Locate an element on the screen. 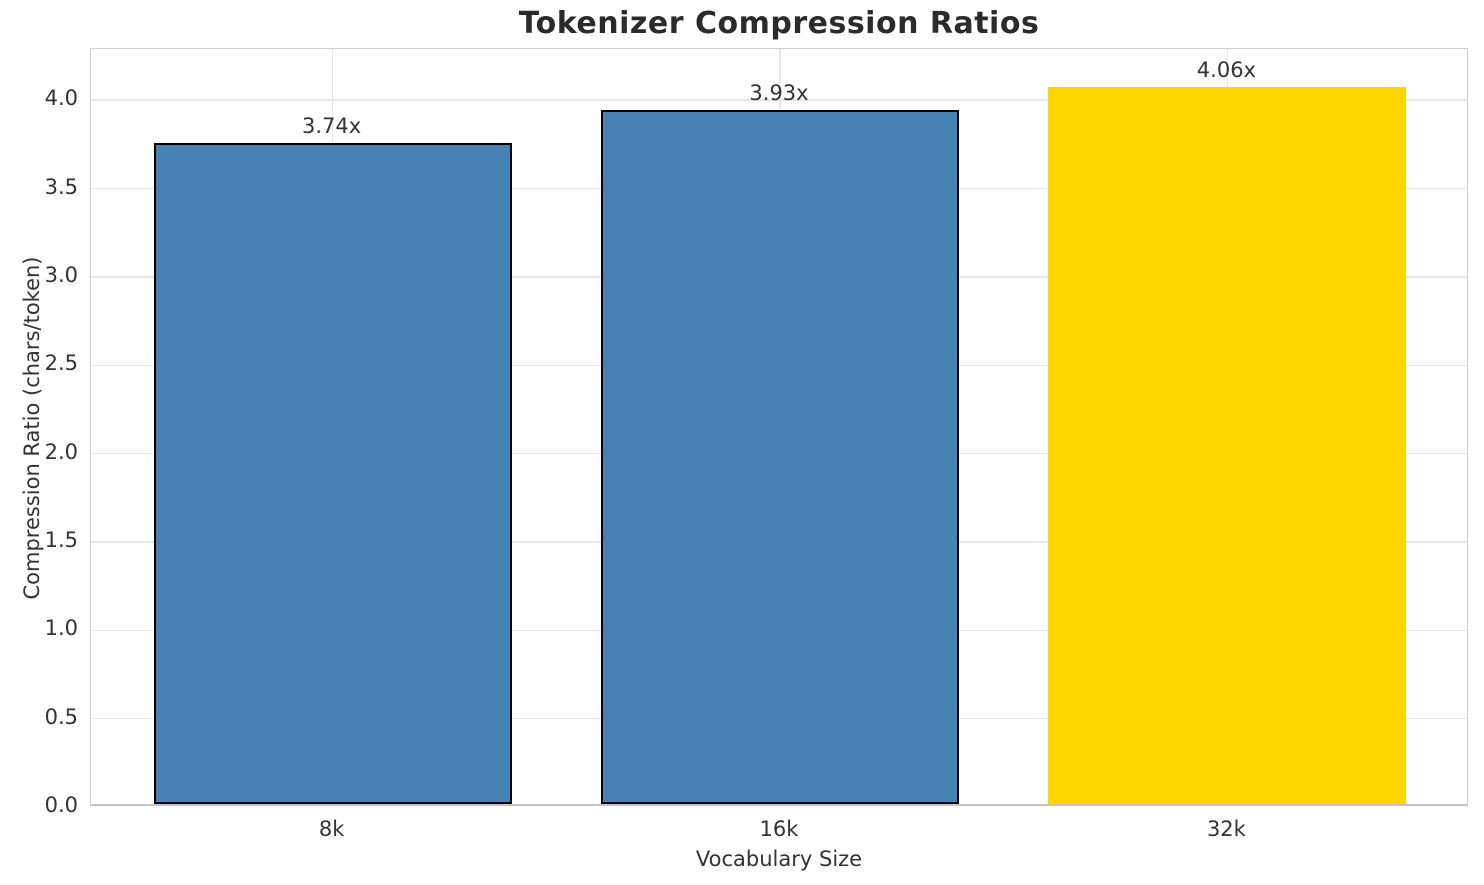 This screenshot has height=885, width=1484. y-tick-label: 3.5 is located at coordinates (61, 186).